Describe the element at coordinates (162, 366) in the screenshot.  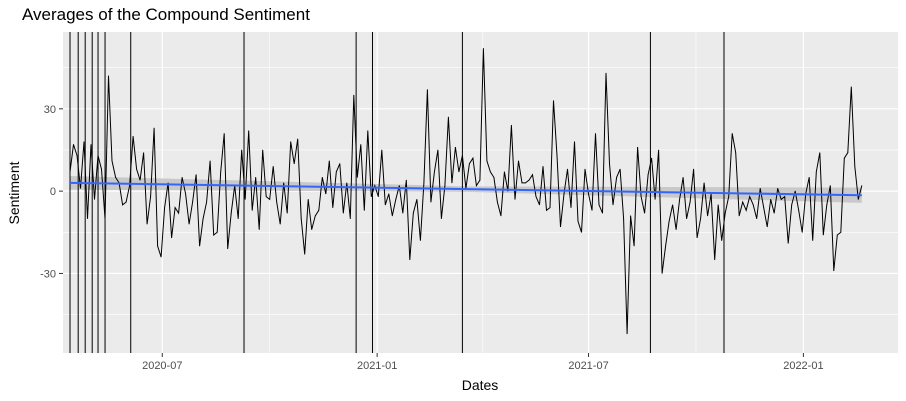
I see `x-tick-label: 2020-07` at that location.